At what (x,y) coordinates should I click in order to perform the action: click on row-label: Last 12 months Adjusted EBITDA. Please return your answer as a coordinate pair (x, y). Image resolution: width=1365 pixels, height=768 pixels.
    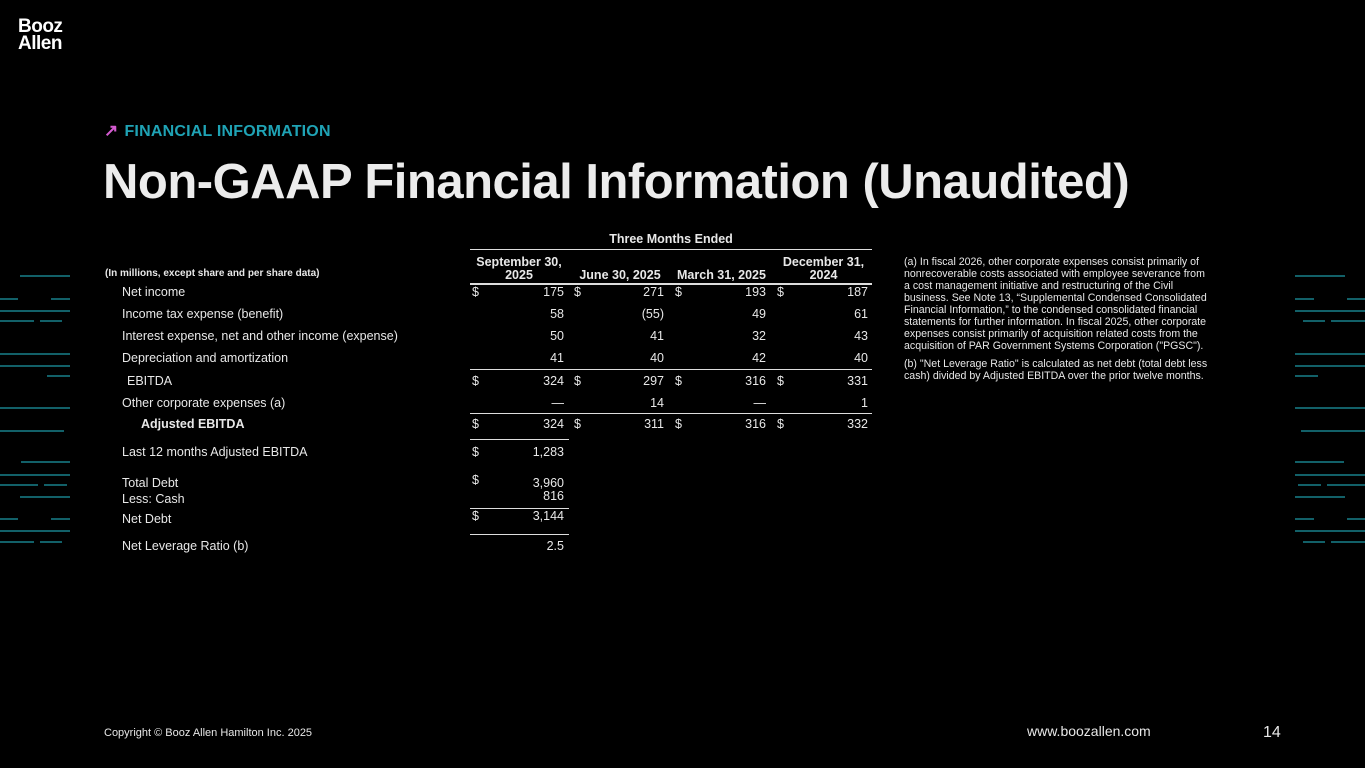
    Looking at the image, I should click on (215, 452).